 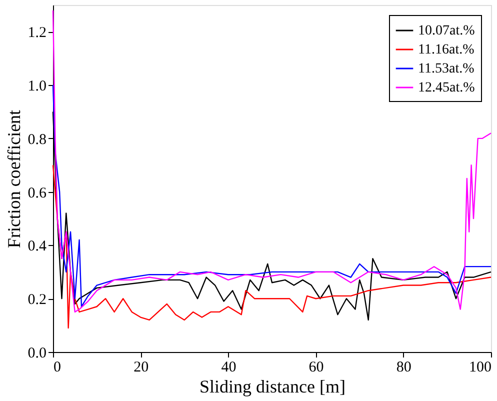 What do you see at coordinates (37, 300) in the screenshot?
I see `y-tick-label: 0.2` at bounding box center [37, 300].